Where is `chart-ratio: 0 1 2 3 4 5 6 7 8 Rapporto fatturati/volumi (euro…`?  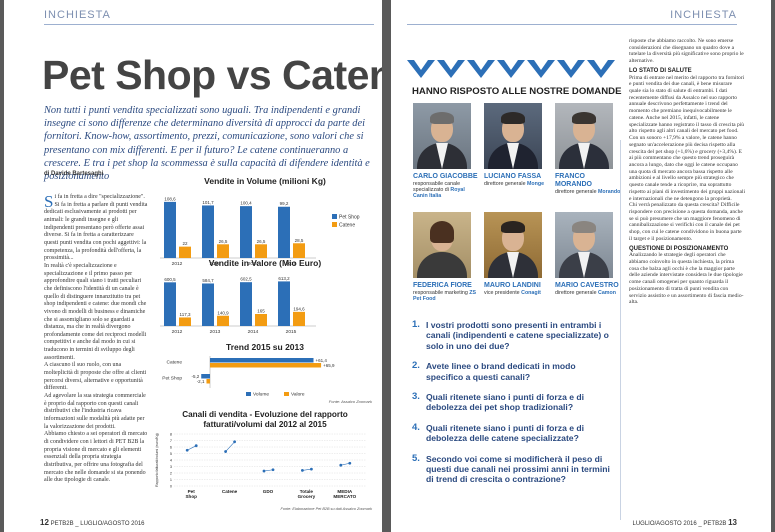
chart-ratio: 0 1 2 3 4 5 6 7 8 Rapporto fatturati/volumi (euro… is located at coordinates (264, 472).